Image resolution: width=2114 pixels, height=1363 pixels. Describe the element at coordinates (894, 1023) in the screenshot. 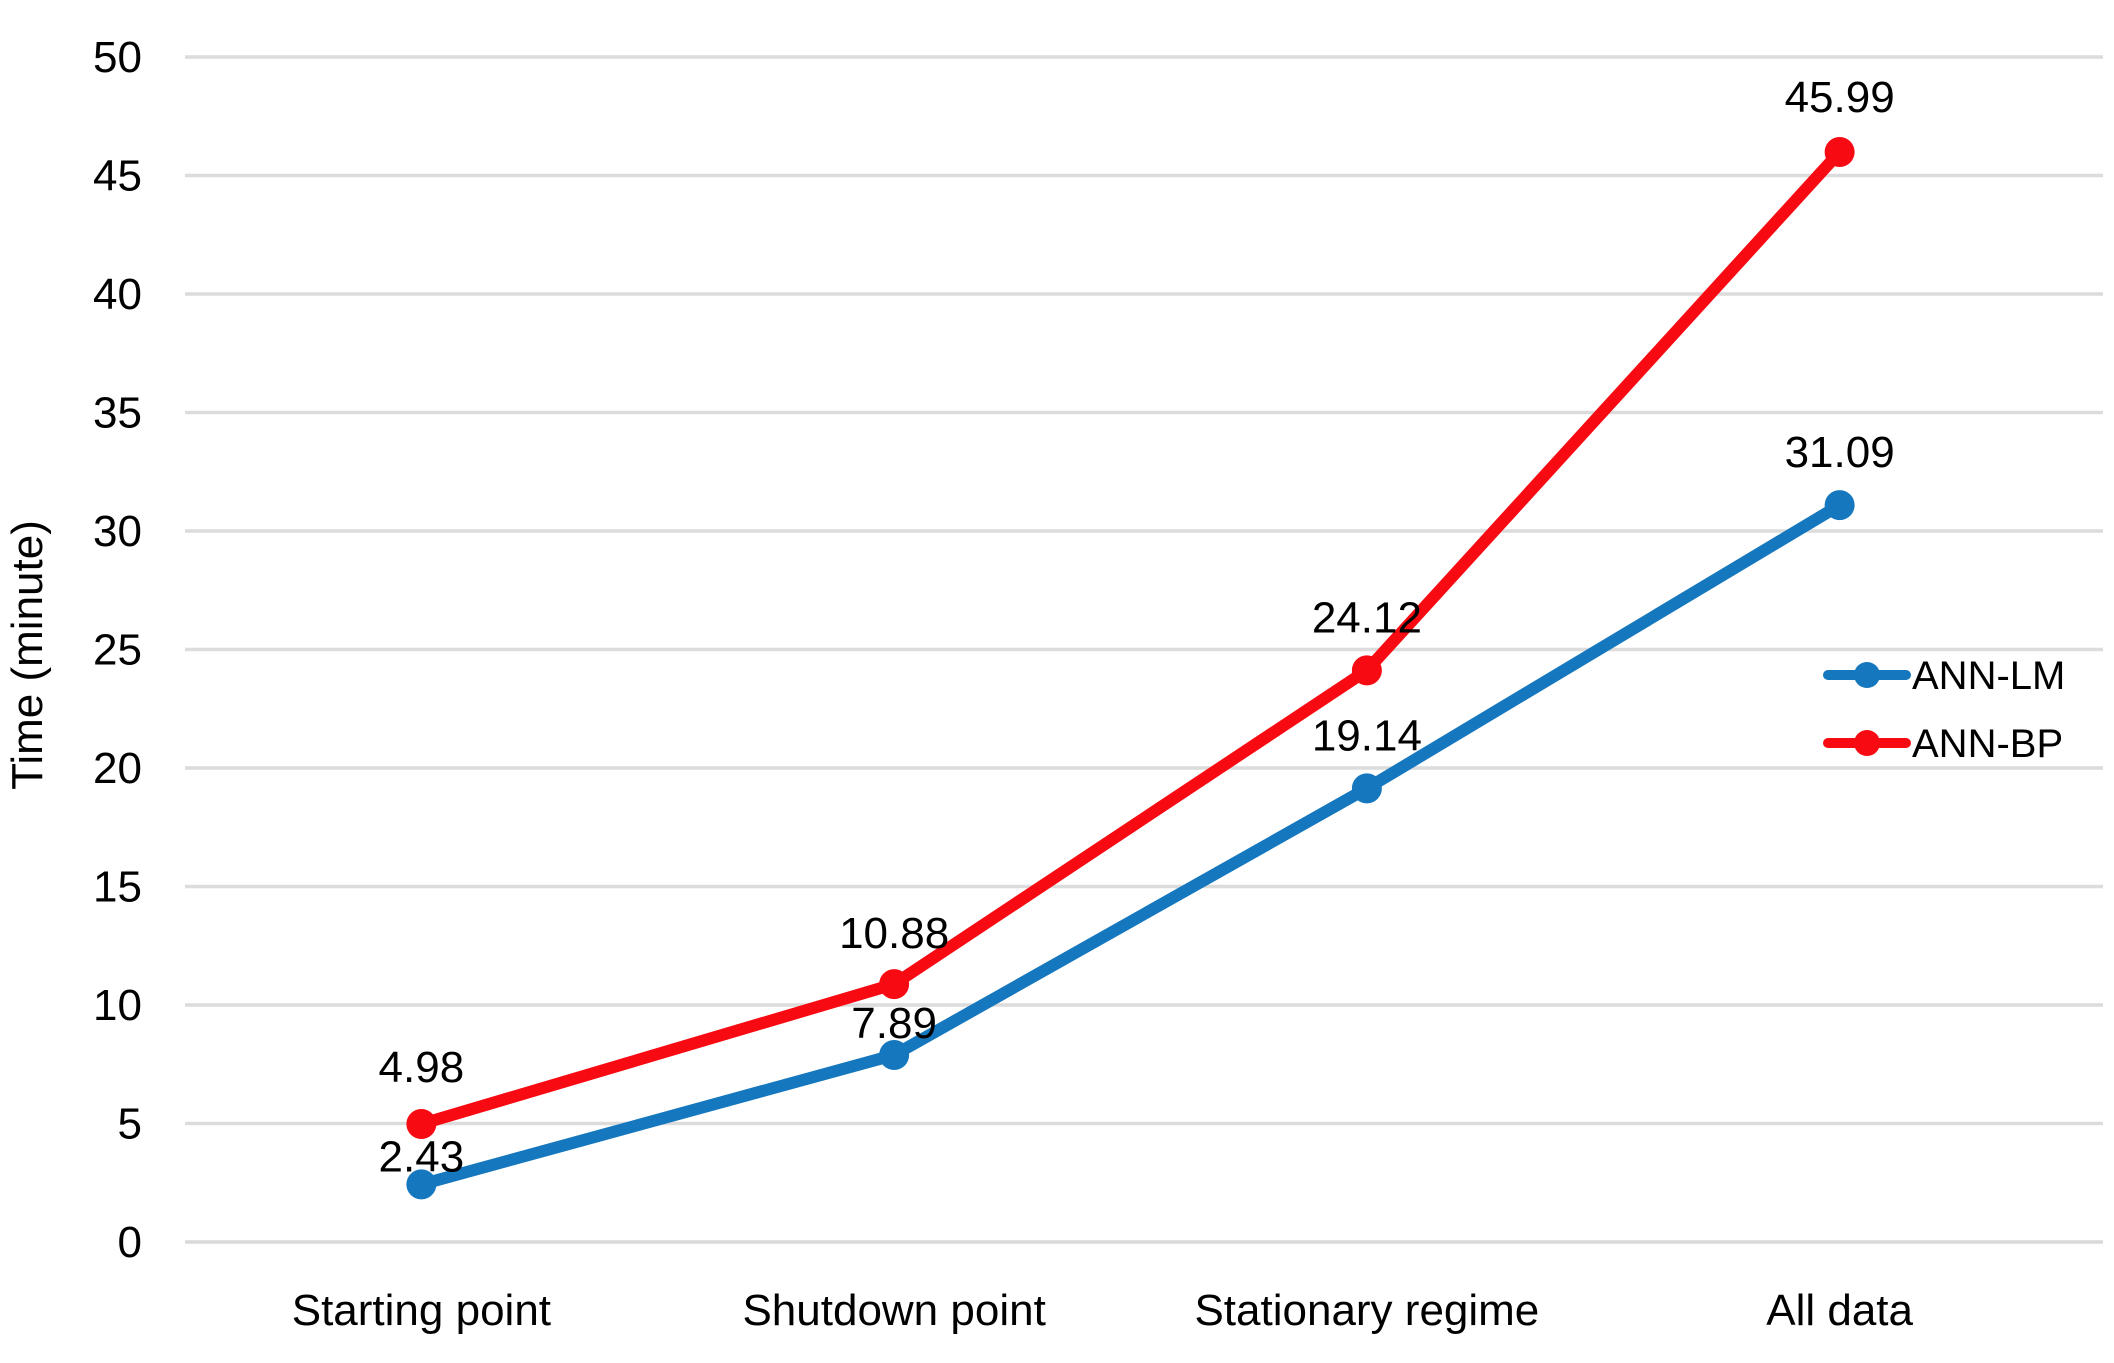

I see `data-point-label: 7.89` at that location.